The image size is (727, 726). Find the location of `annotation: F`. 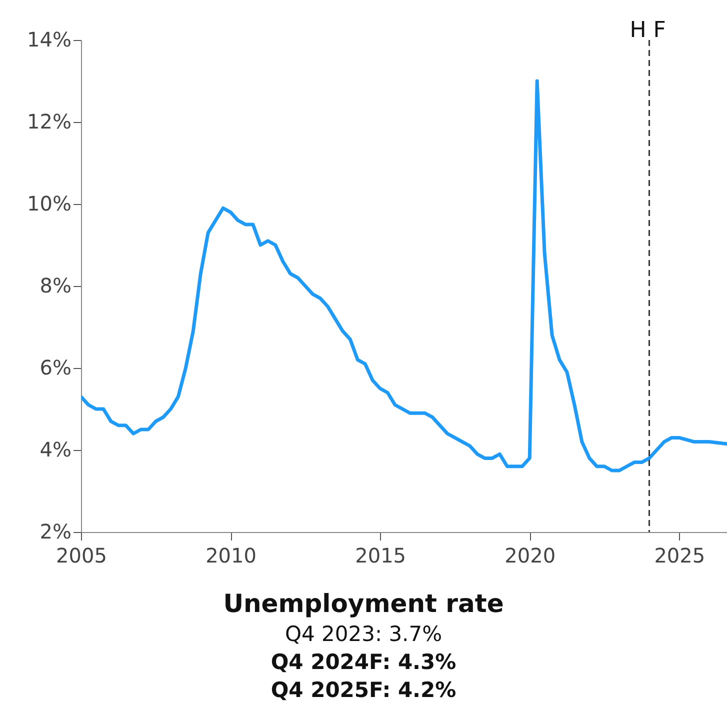

annotation: F is located at coordinates (659, 30).